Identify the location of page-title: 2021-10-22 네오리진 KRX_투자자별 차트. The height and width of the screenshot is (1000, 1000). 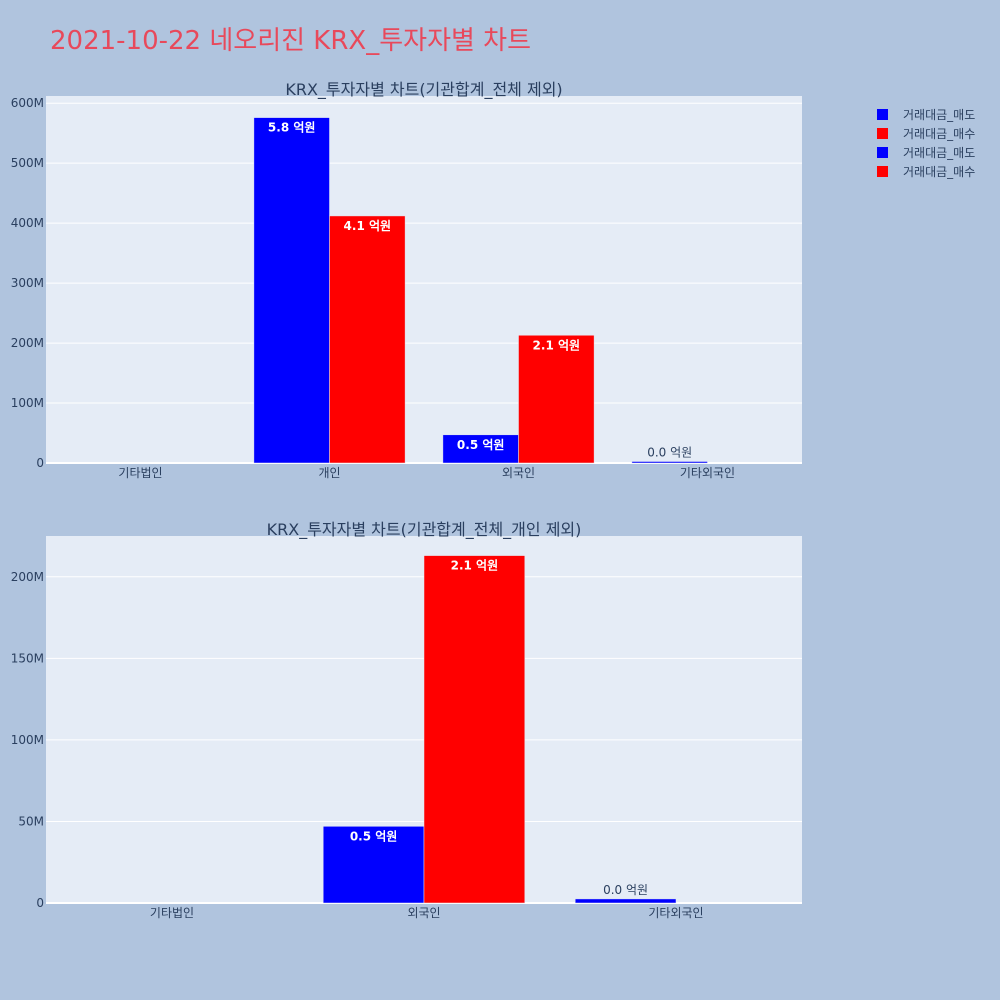
(290, 41).